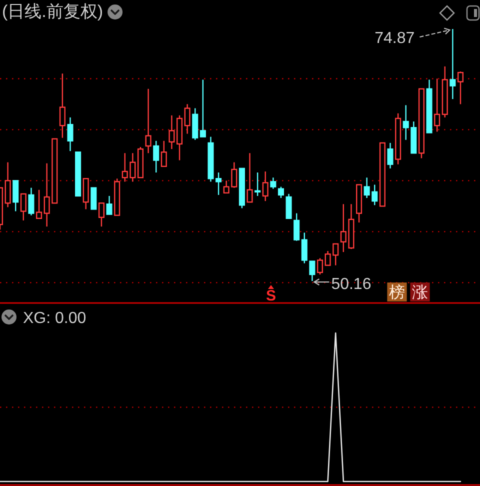 This screenshot has width=480, height=486. Describe the element at coordinates (397, 293) in the screenshot. I see `text: 榜` at that location.